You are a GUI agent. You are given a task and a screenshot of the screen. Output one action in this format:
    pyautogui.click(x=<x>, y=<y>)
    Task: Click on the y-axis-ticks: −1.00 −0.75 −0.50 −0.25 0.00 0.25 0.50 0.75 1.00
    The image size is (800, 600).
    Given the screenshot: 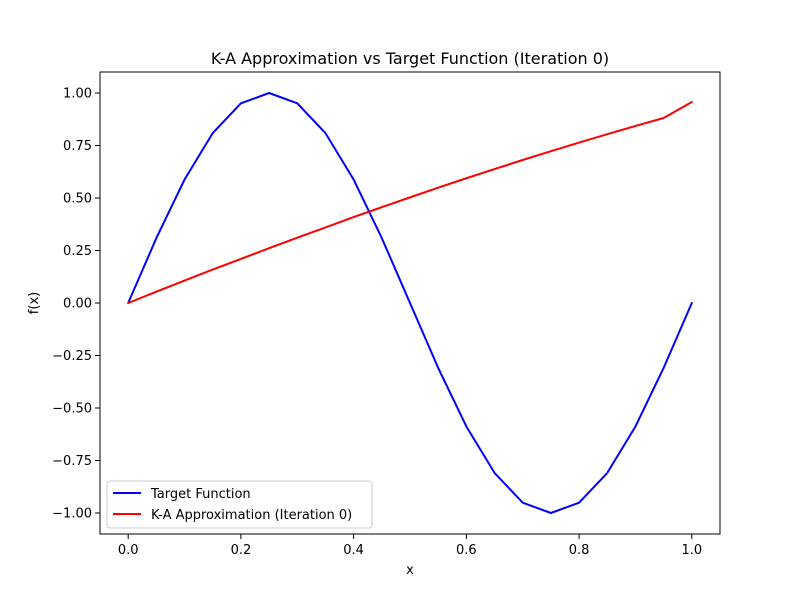 What is the action you would take?
    pyautogui.click(x=76, y=304)
    